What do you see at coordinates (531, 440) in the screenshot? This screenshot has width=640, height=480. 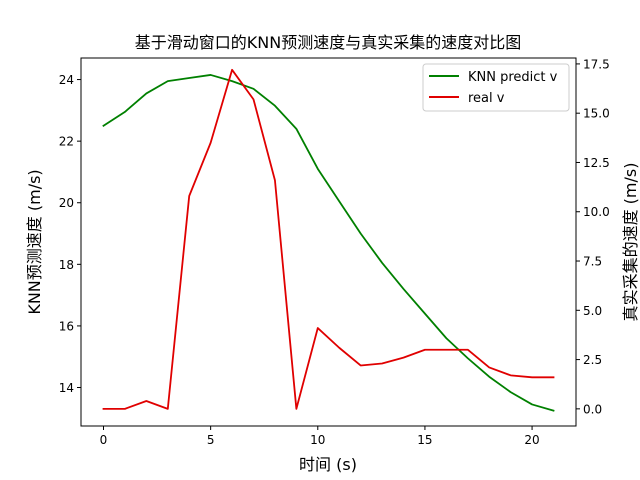 I see `x-tick-label: 20` at bounding box center [531, 440].